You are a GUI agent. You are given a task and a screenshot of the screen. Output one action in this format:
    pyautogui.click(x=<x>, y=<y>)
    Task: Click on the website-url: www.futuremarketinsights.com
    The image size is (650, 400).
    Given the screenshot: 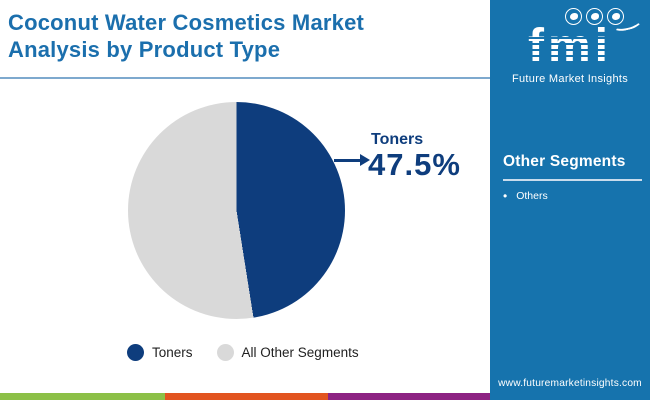 What is the action you would take?
    pyautogui.click(x=570, y=383)
    